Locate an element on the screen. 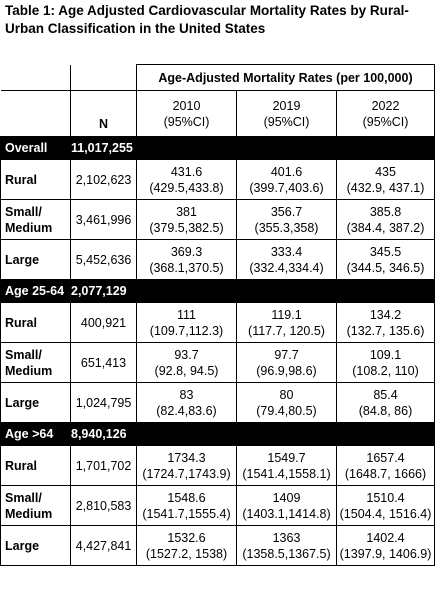 Image resolution: width=440 pixels, height=612 pixels. group-label: Age >64 is located at coordinates (35, 434).